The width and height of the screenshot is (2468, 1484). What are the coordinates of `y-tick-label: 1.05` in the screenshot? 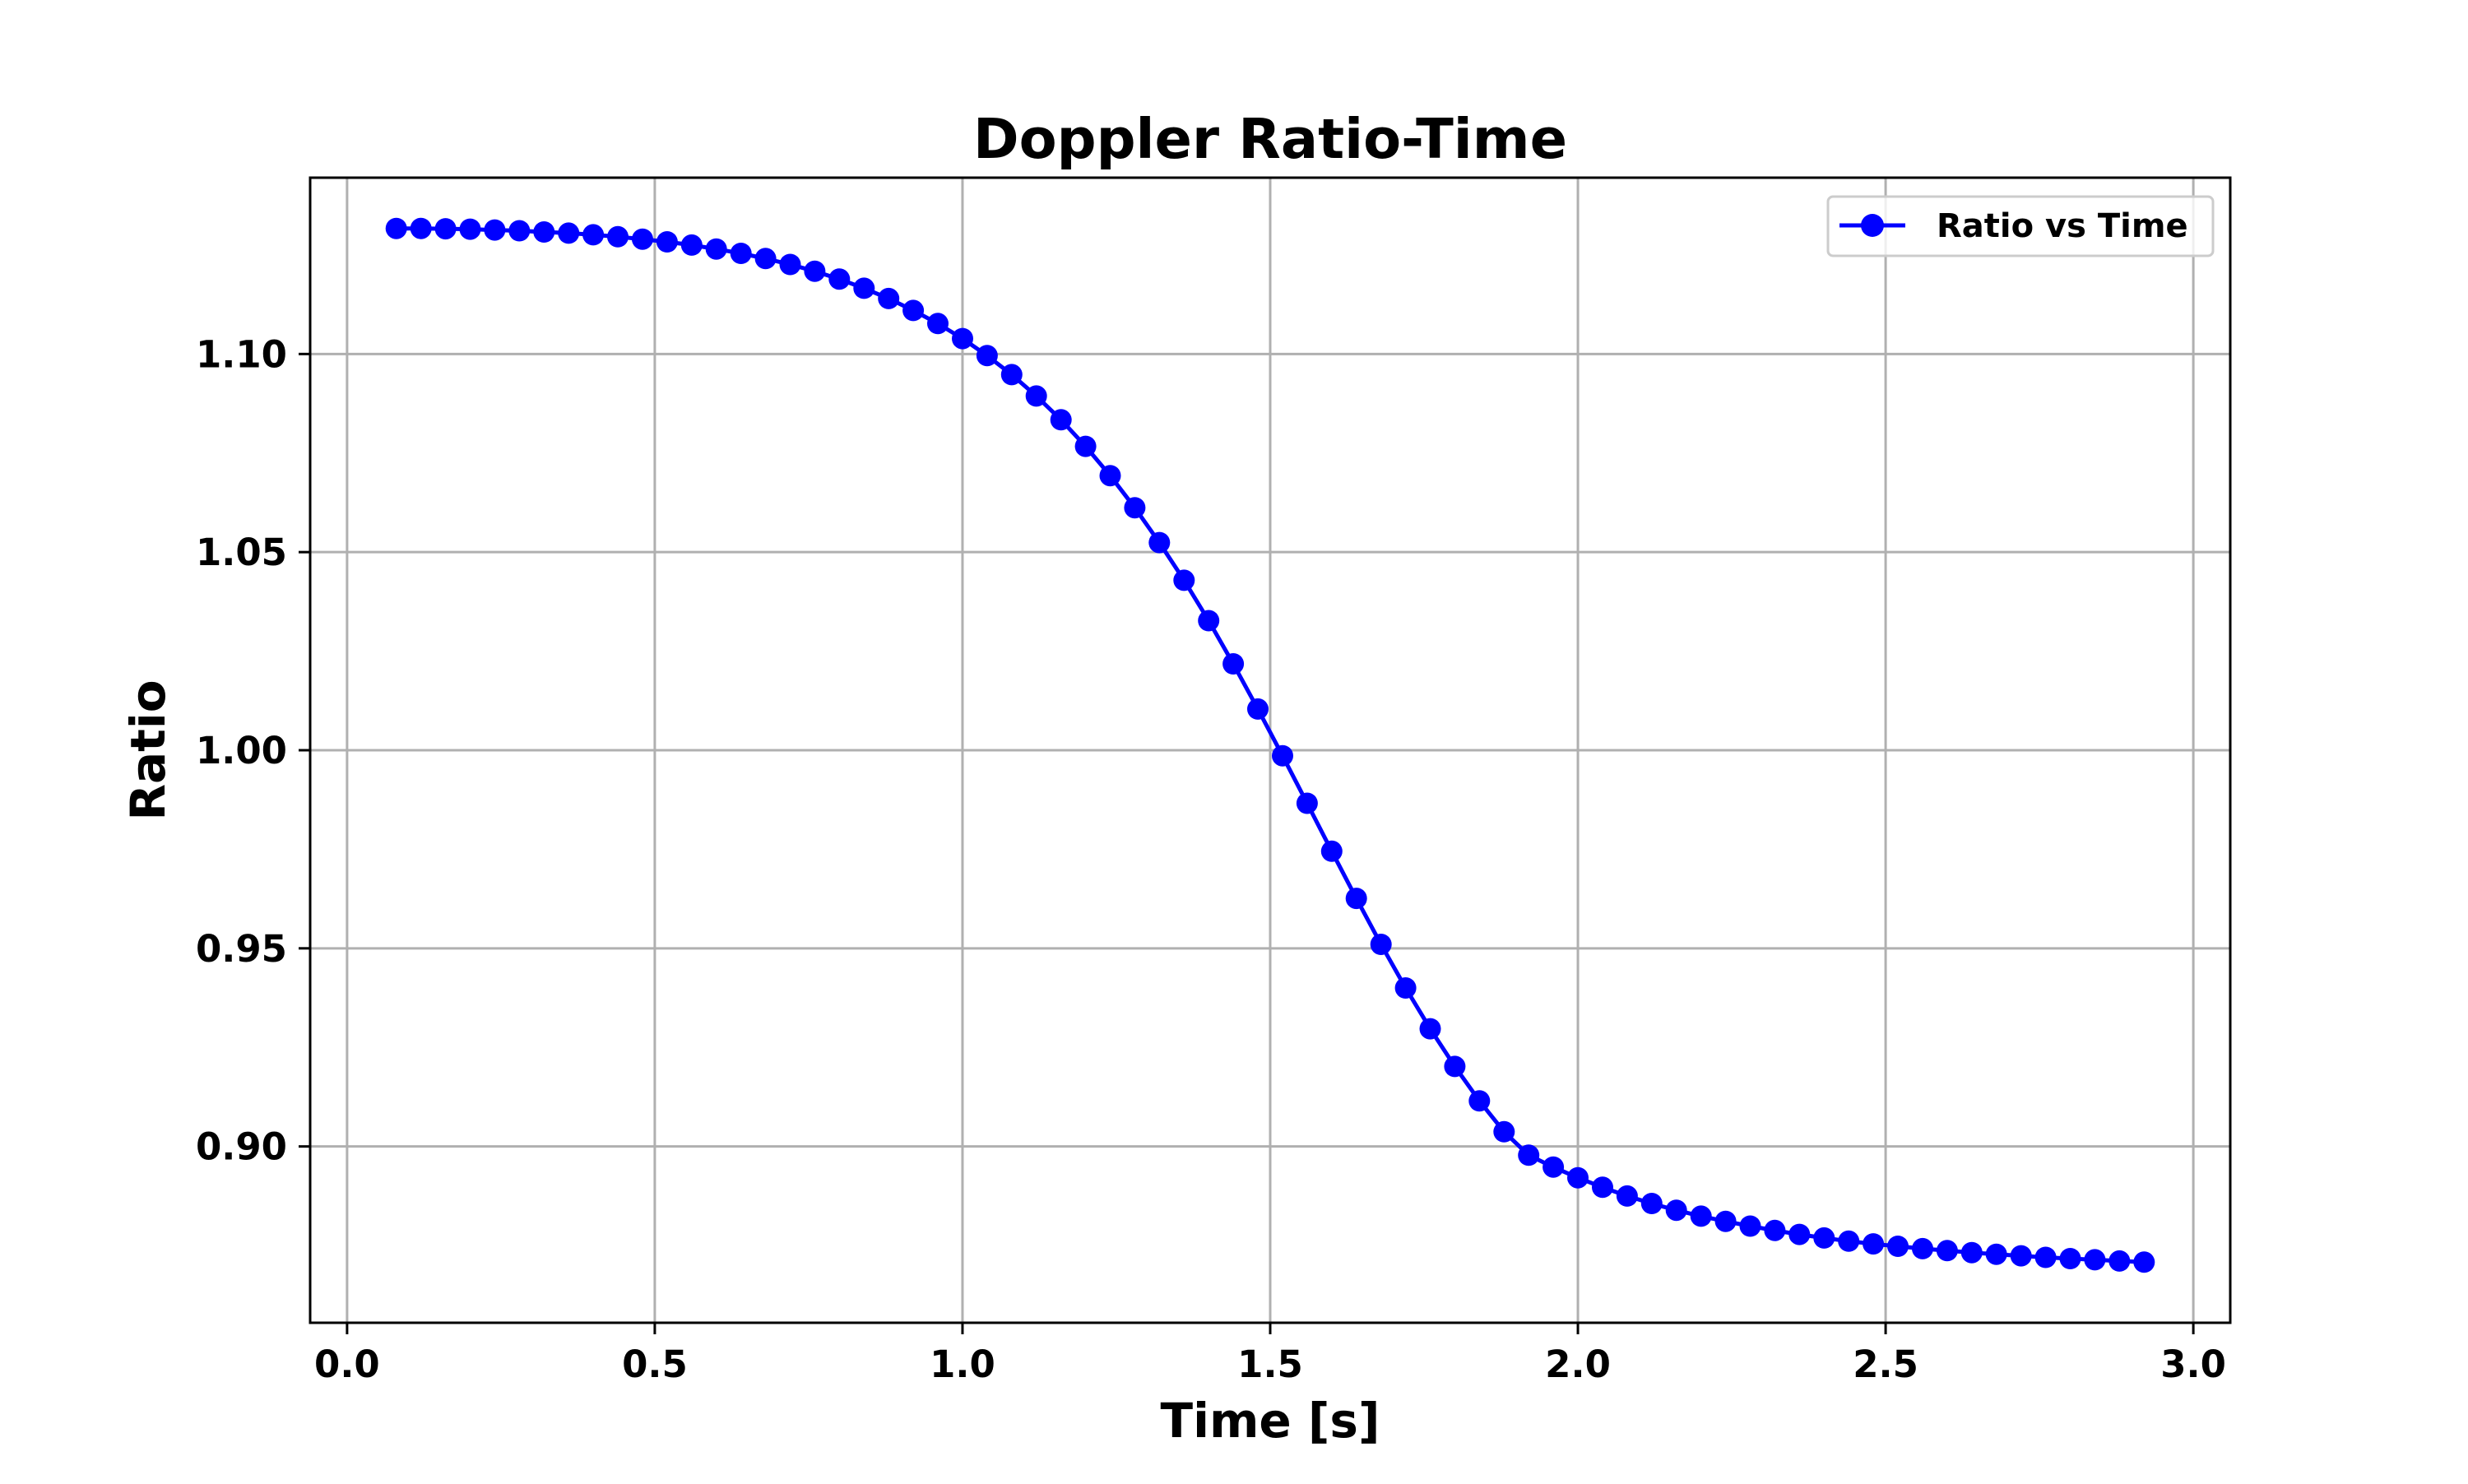 It's located at (241, 552).